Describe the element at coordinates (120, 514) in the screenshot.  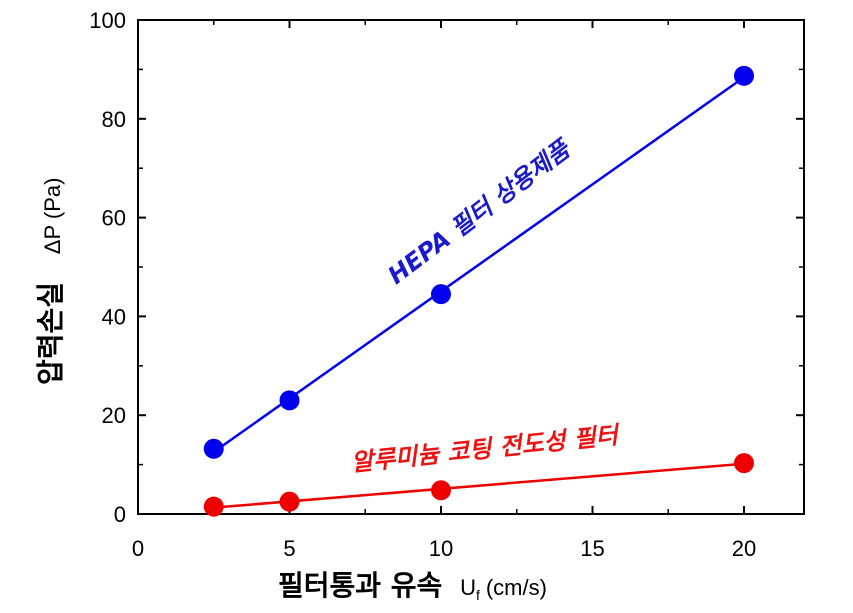
I see `y-tick-label: 0` at that location.